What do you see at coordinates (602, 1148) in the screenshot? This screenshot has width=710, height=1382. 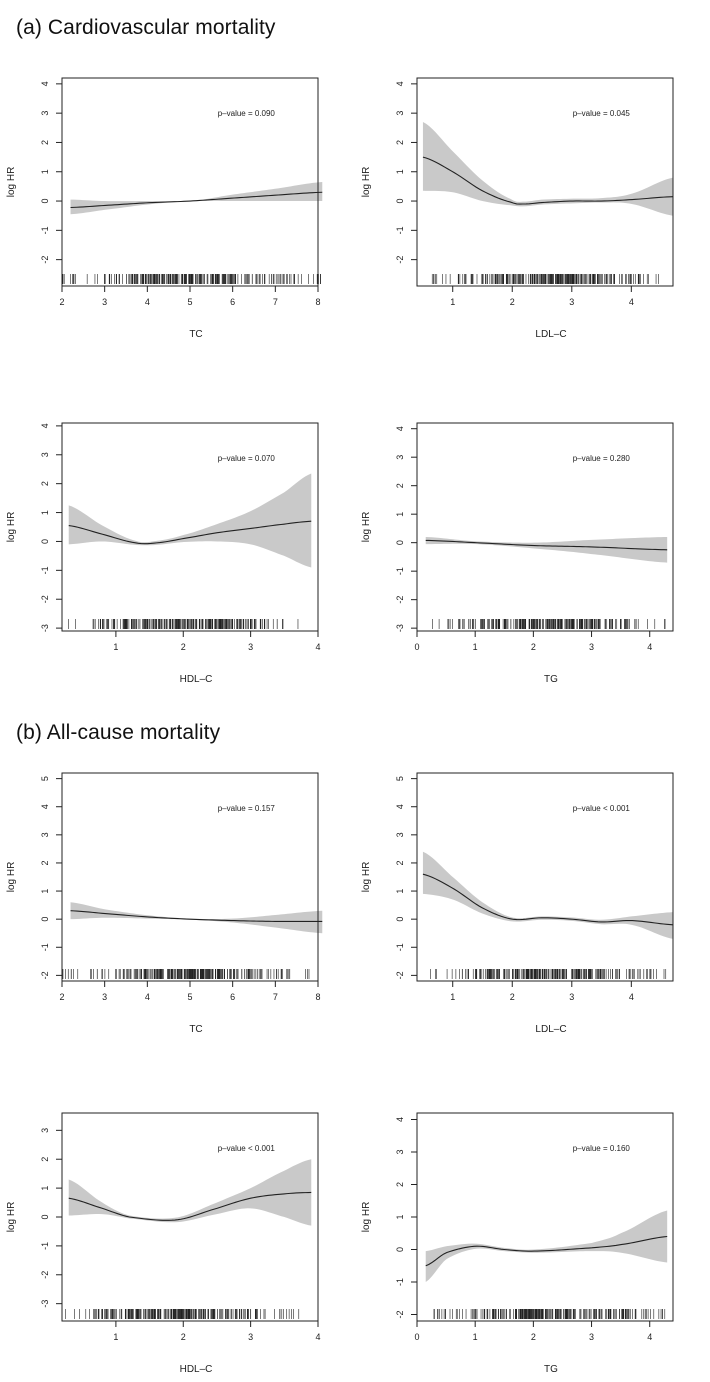 I see `p-value-label: p–value = 0.160` at bounding box center [602, 1148].